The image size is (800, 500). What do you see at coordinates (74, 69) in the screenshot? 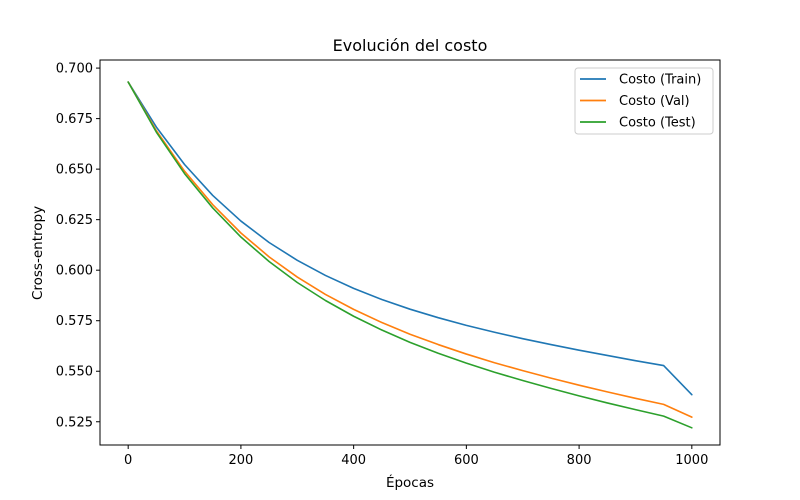
I see `y-tick-label: 0.700` at bounding box center [74, 69].